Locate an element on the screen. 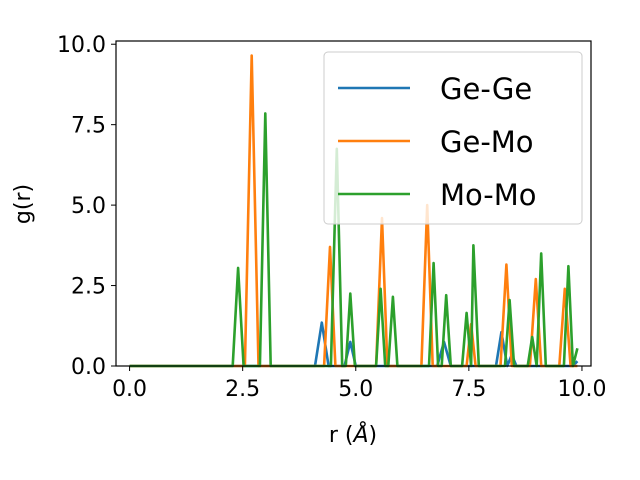 The width and height of the screenshot is (640, 480). x-tick-label: 5.0 is located at coordinates (355, 389).